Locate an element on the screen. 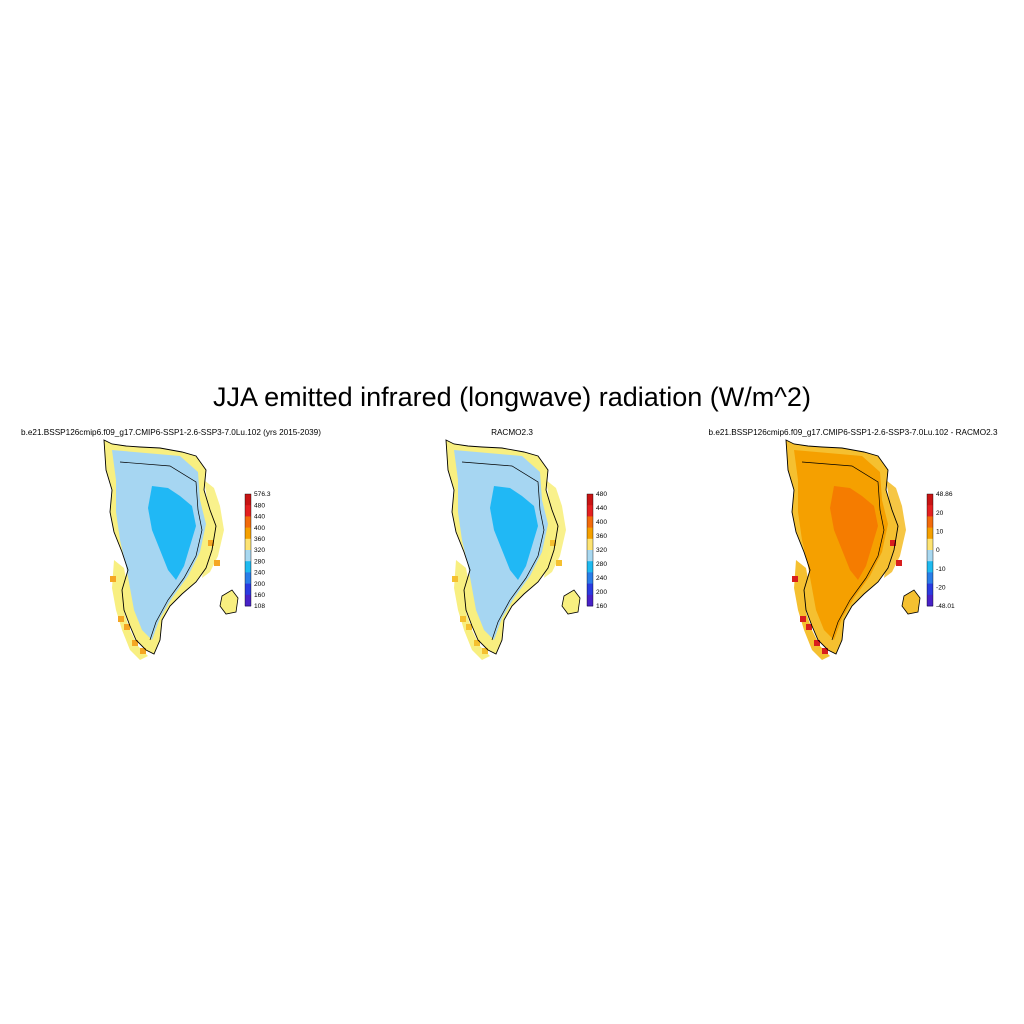  colorbar-label: 576.3 is located at coordinates (262, 494).